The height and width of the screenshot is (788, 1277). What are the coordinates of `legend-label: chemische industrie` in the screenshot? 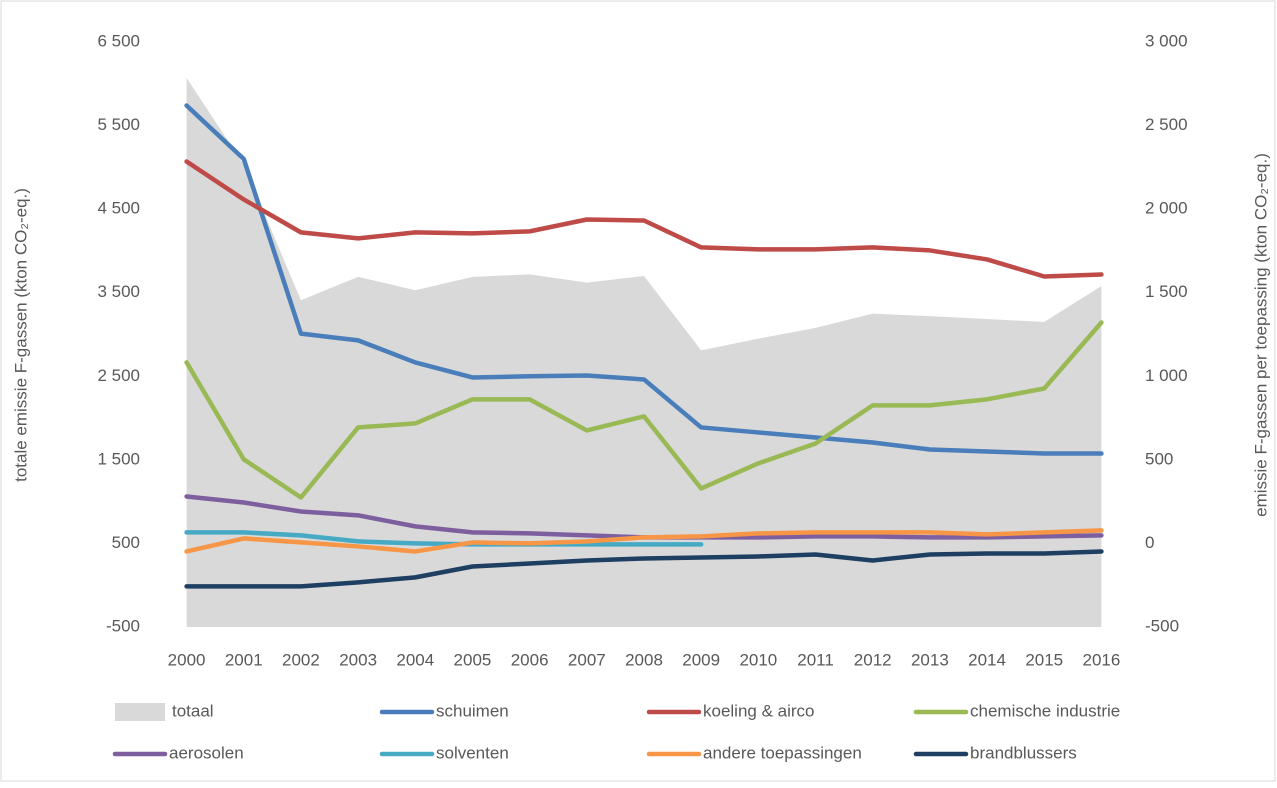 It's located at (1045, 710).